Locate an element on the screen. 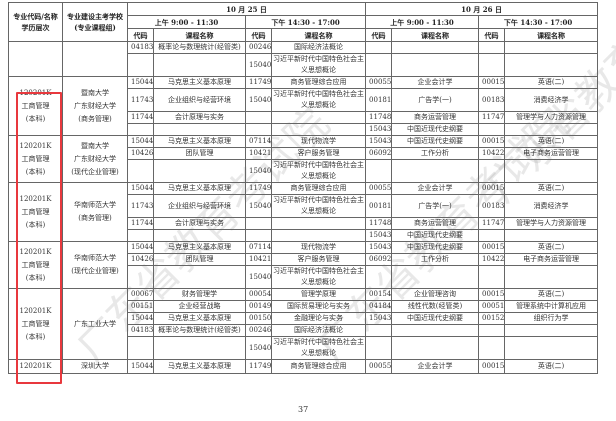 Image resolution: width=616 pixels, height=421 pixels. course-code: 10426 is located at coordinates (140, 153).